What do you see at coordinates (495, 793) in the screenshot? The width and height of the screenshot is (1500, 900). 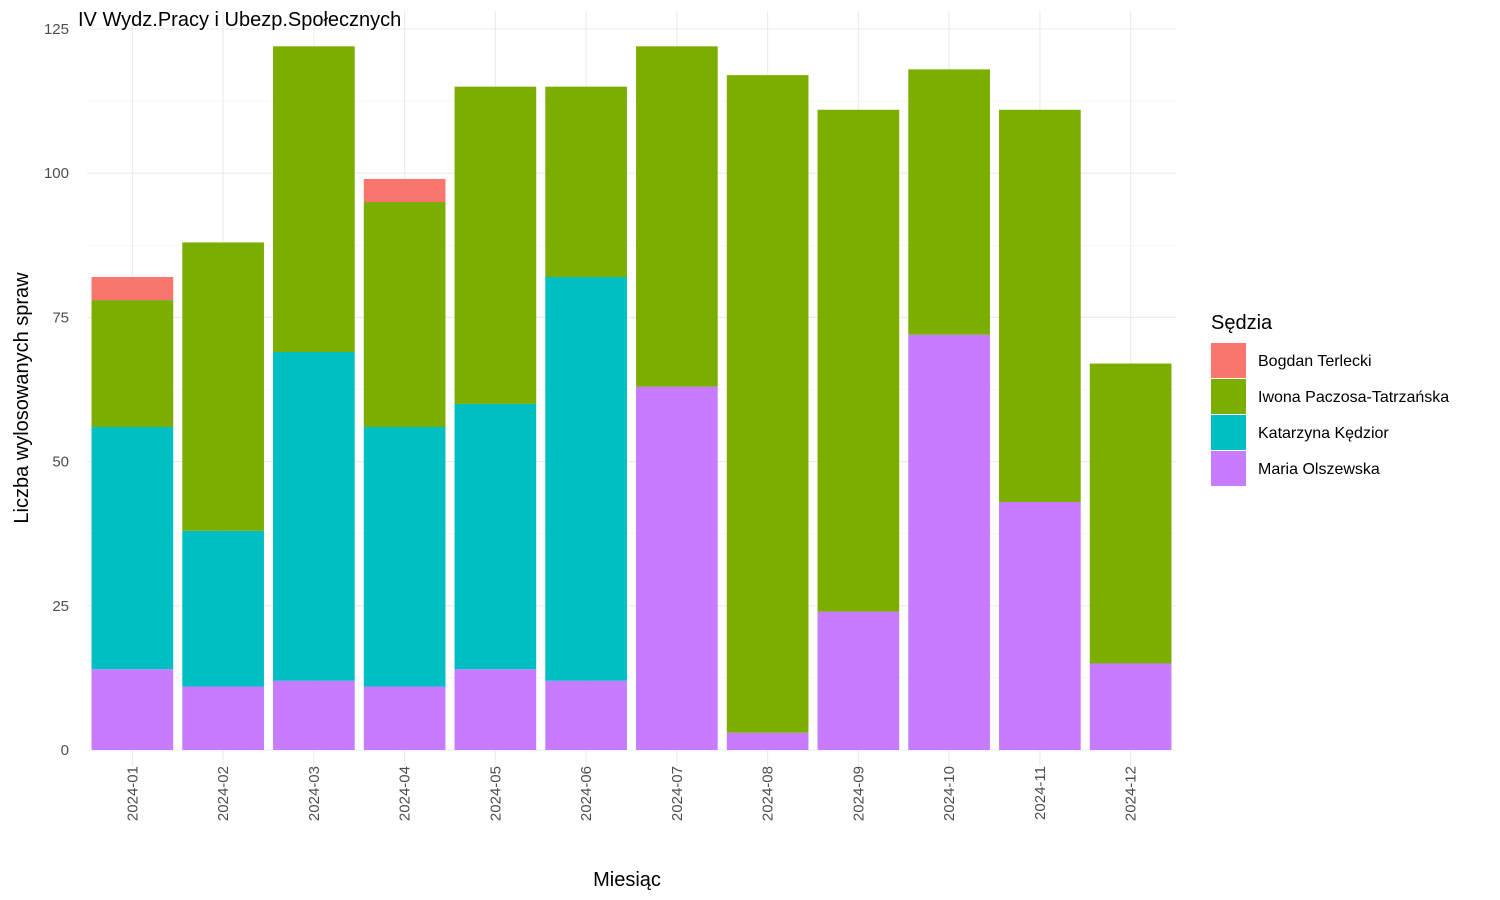 I see `x-tick-label: 2024-05` at bounding box center [495, 793].